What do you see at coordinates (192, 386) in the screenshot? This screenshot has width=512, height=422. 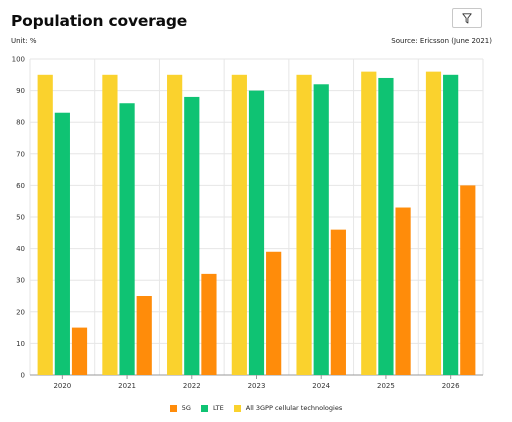 I see `x-tick-label: 2022` at bounding box center [192, 386].